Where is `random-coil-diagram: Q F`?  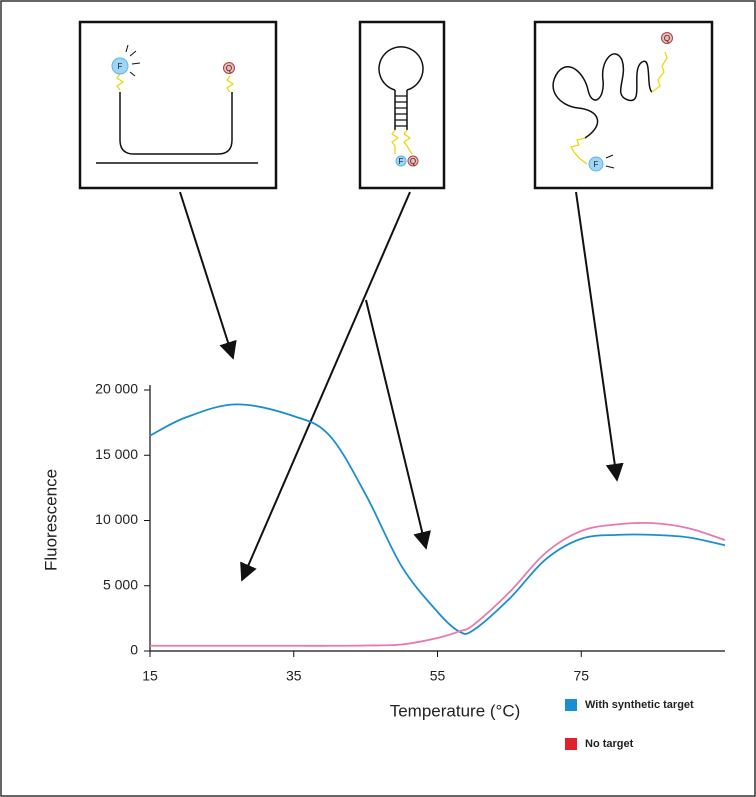
random-coil-diagram: Q F is located at coordinates (623, 105).